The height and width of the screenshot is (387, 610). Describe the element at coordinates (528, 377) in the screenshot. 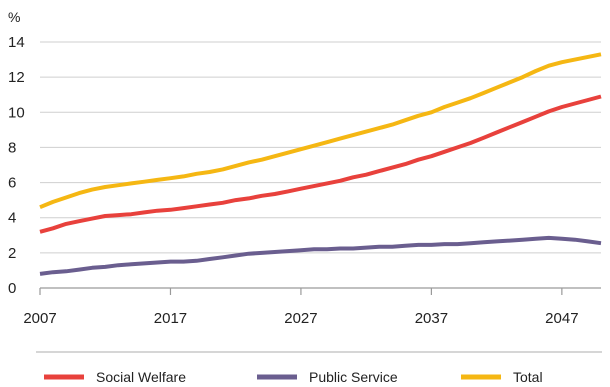

I see `legend-label-total: Total` at that location.